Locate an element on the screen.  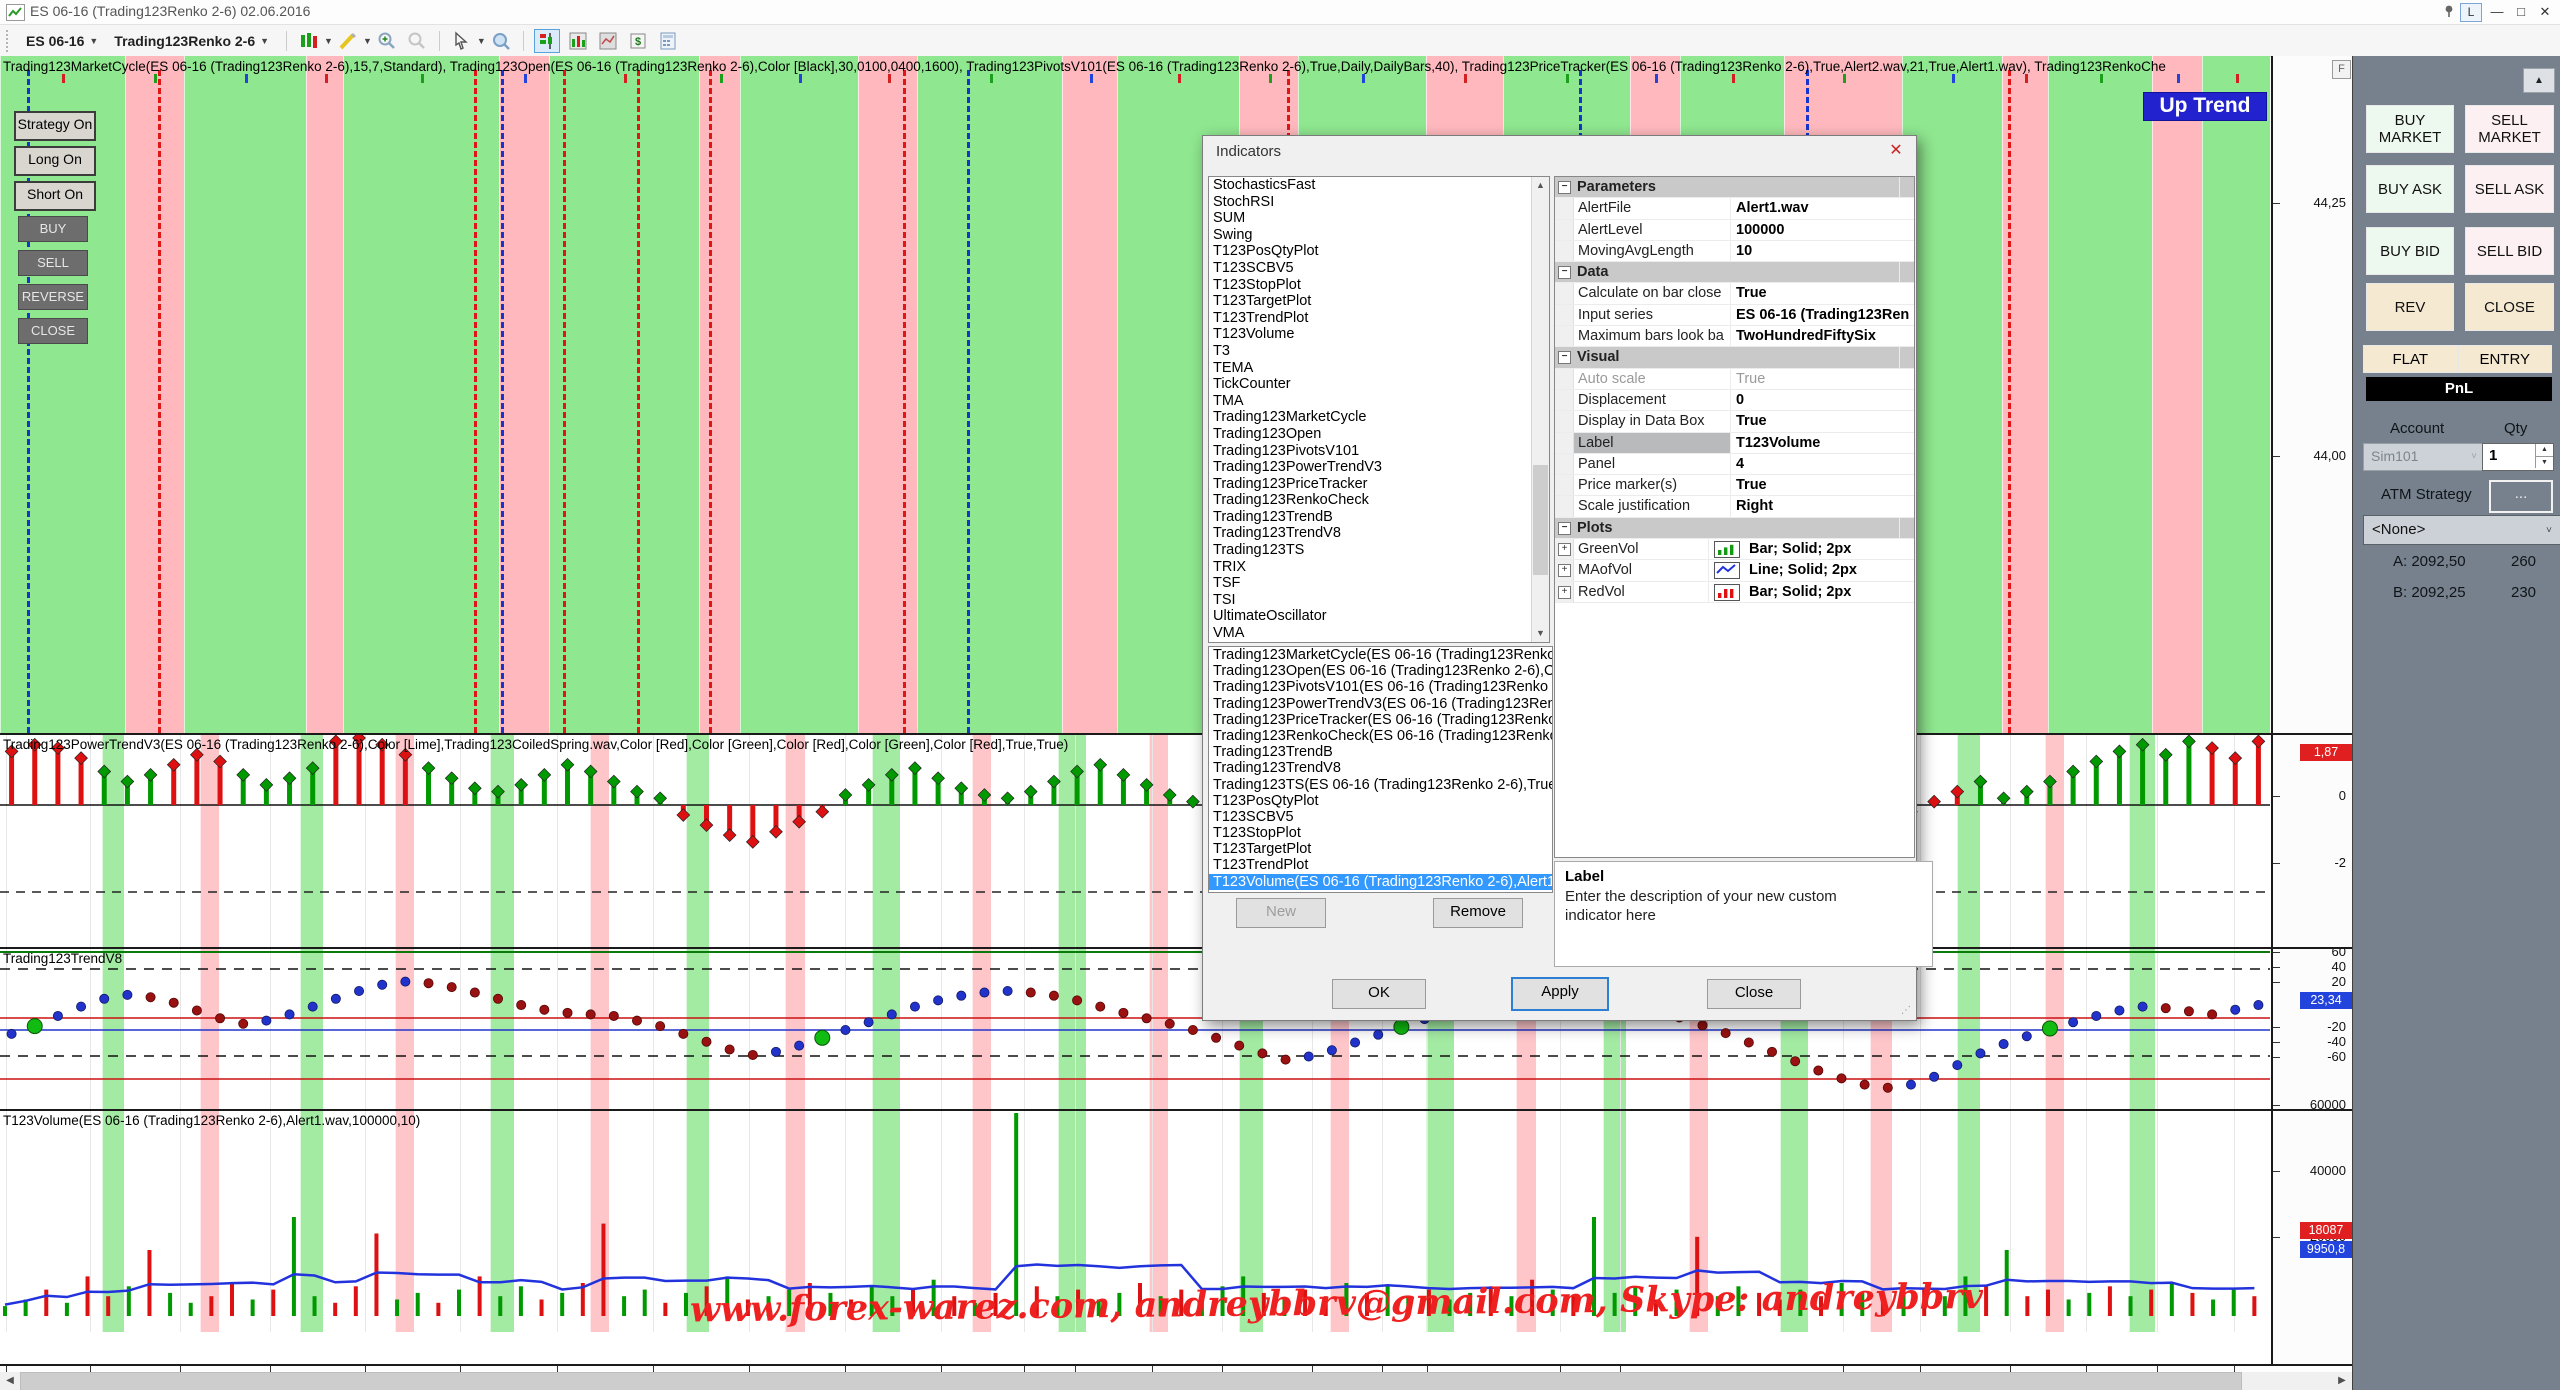
sell-market-button: SELL MARKET is located at coordinates (2509, 129).